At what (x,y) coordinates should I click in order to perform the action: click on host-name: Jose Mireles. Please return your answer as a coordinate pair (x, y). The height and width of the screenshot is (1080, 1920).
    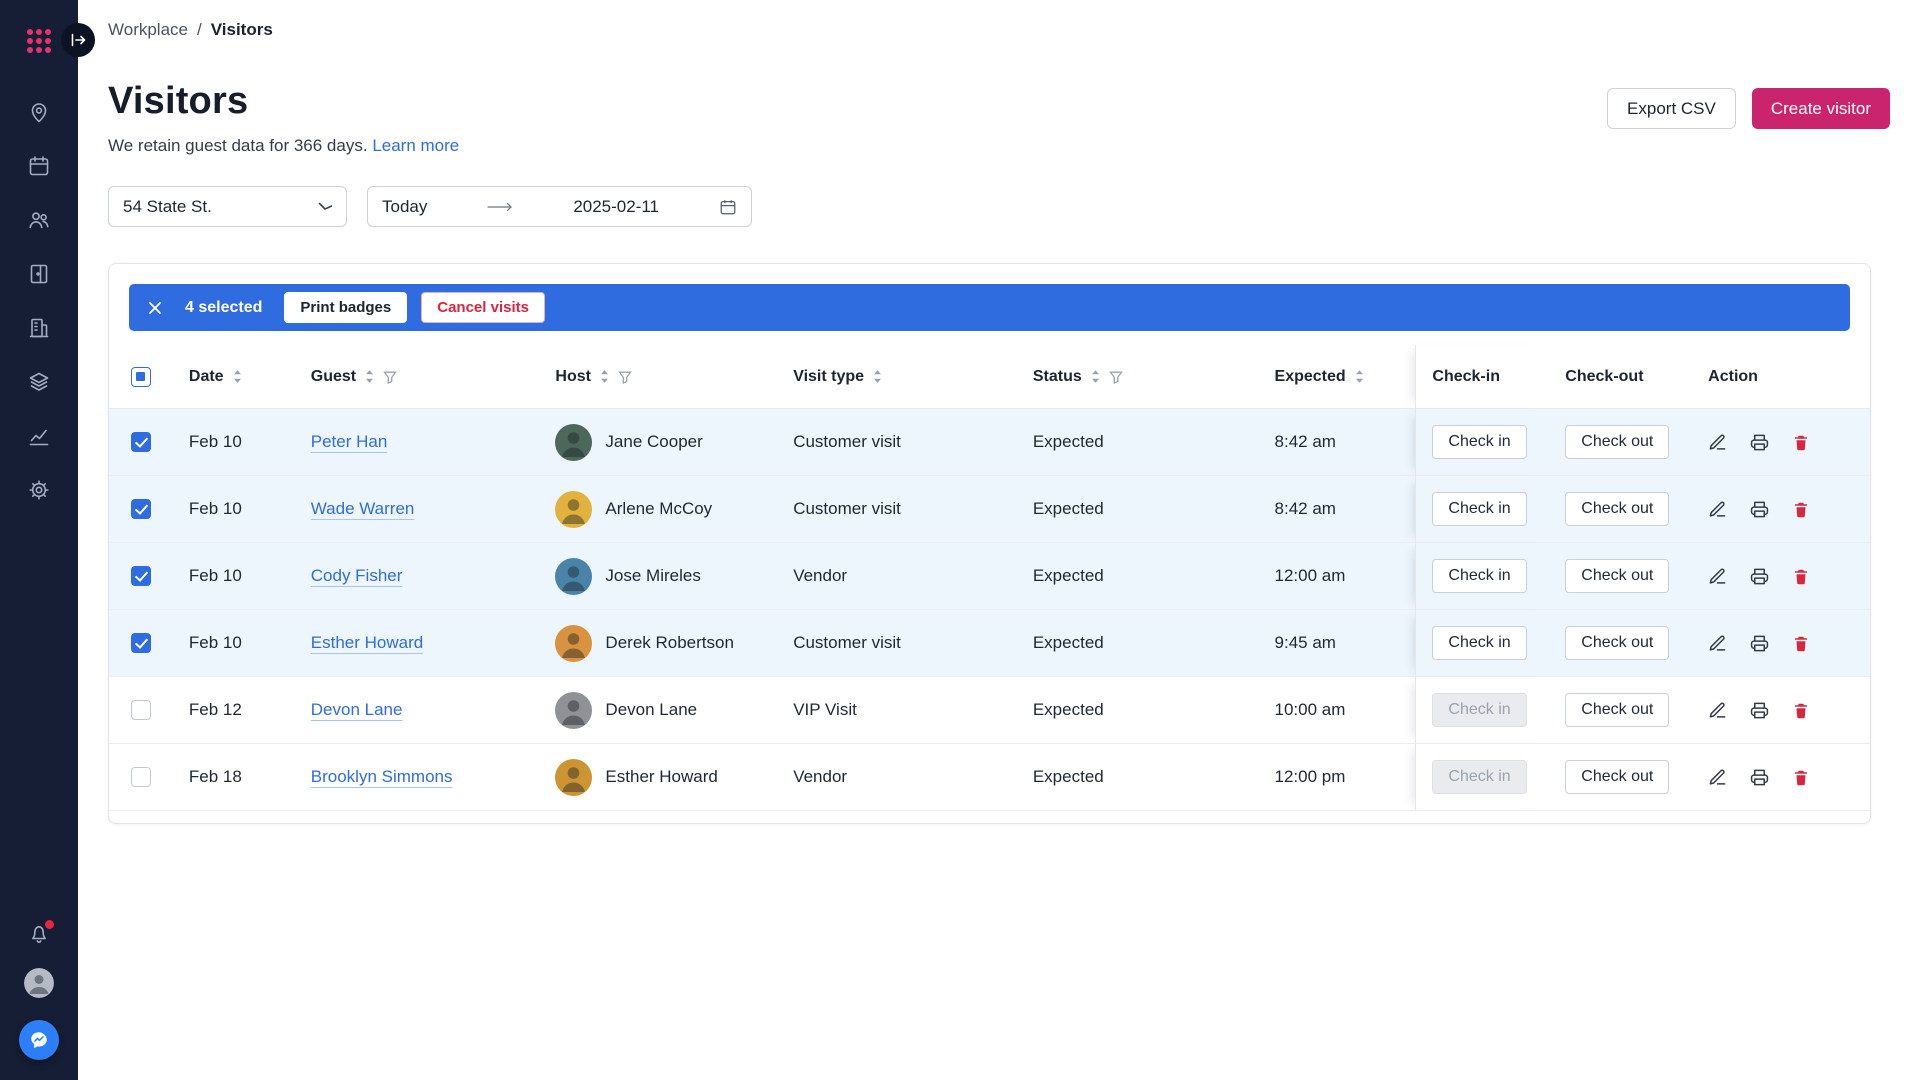
    Looking at the image, I should click on (653, 575).